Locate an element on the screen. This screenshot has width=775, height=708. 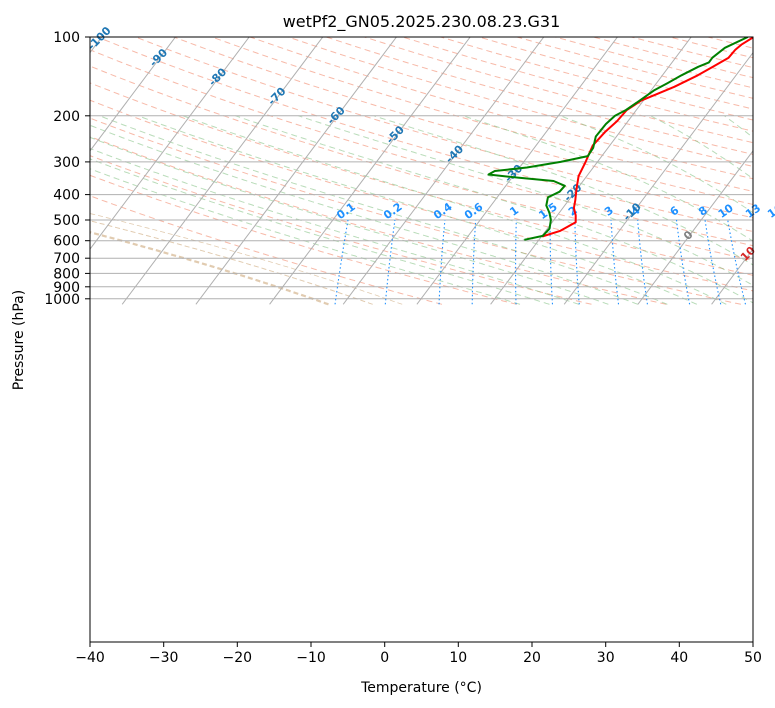
x-tick-label: −30 is located at coordinates (164, 658).